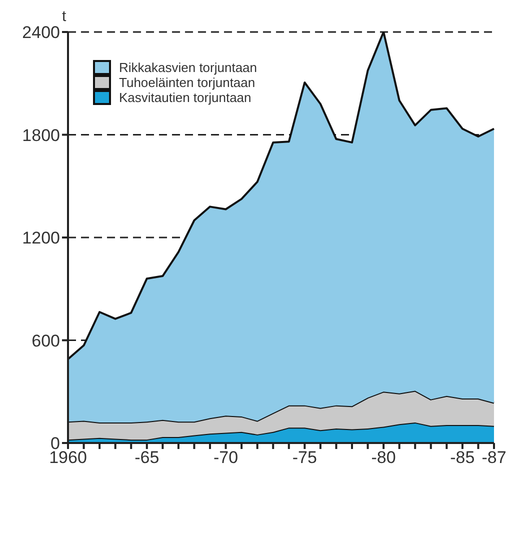 The width and height of the screenshot is (521, 540). What do you see at coordinates (64, 16) in the screenshot?
I see `y-axis-title: t` at bounding box center [64, 16].